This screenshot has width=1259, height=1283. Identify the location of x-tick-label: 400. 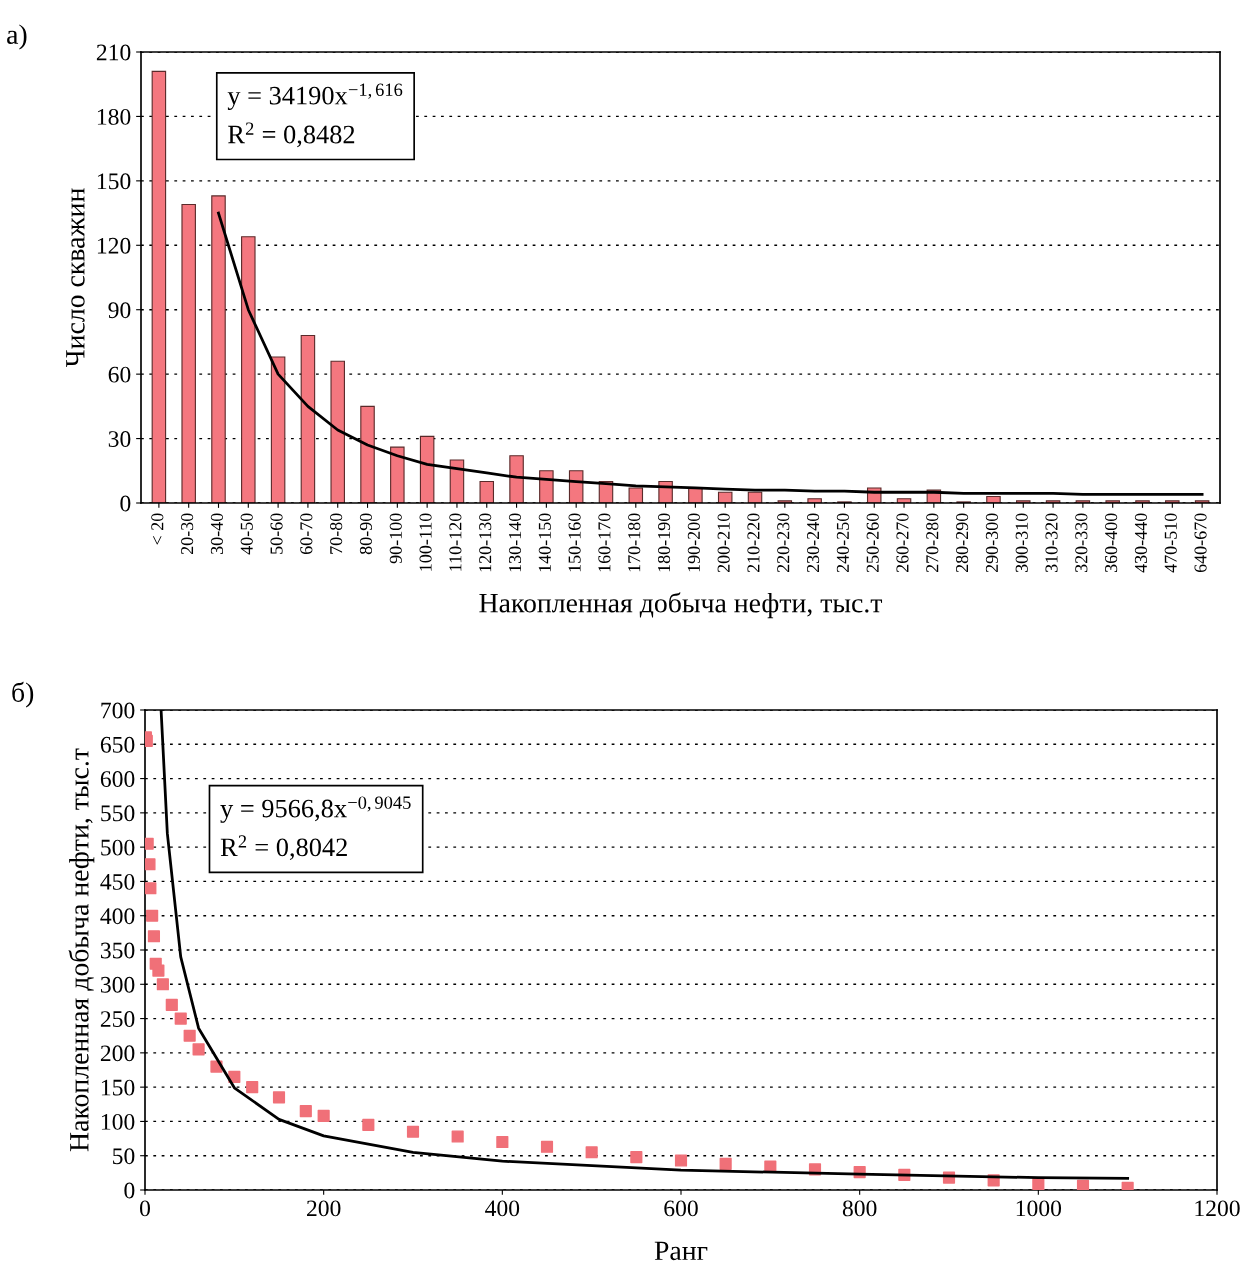
(502, 1208).